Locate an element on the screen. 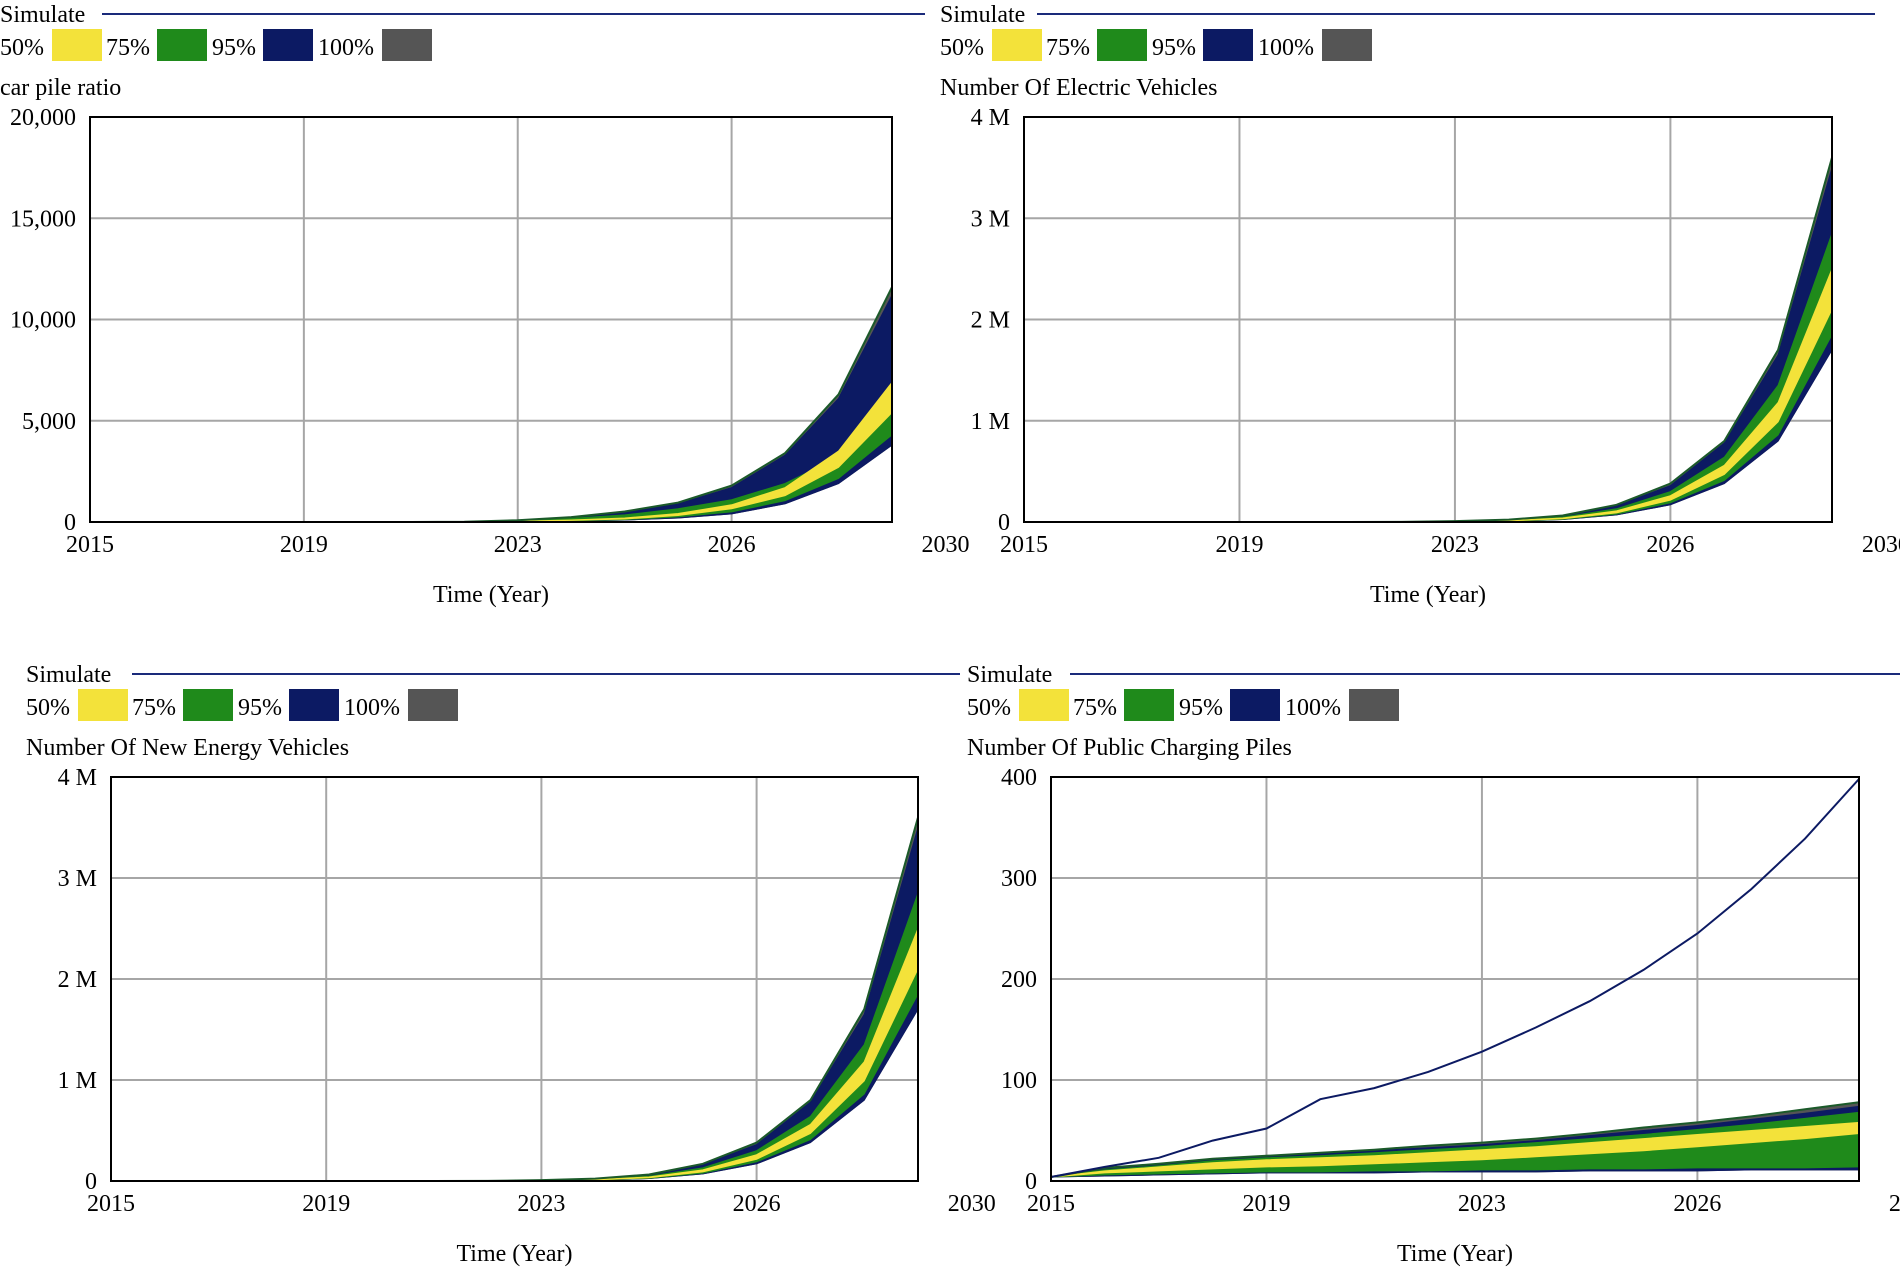 Image resolution: width=1900 pixels, height=1268 pixels. chart-title: Number Of New Energy Vehicles is located at coordinates (187, 748).